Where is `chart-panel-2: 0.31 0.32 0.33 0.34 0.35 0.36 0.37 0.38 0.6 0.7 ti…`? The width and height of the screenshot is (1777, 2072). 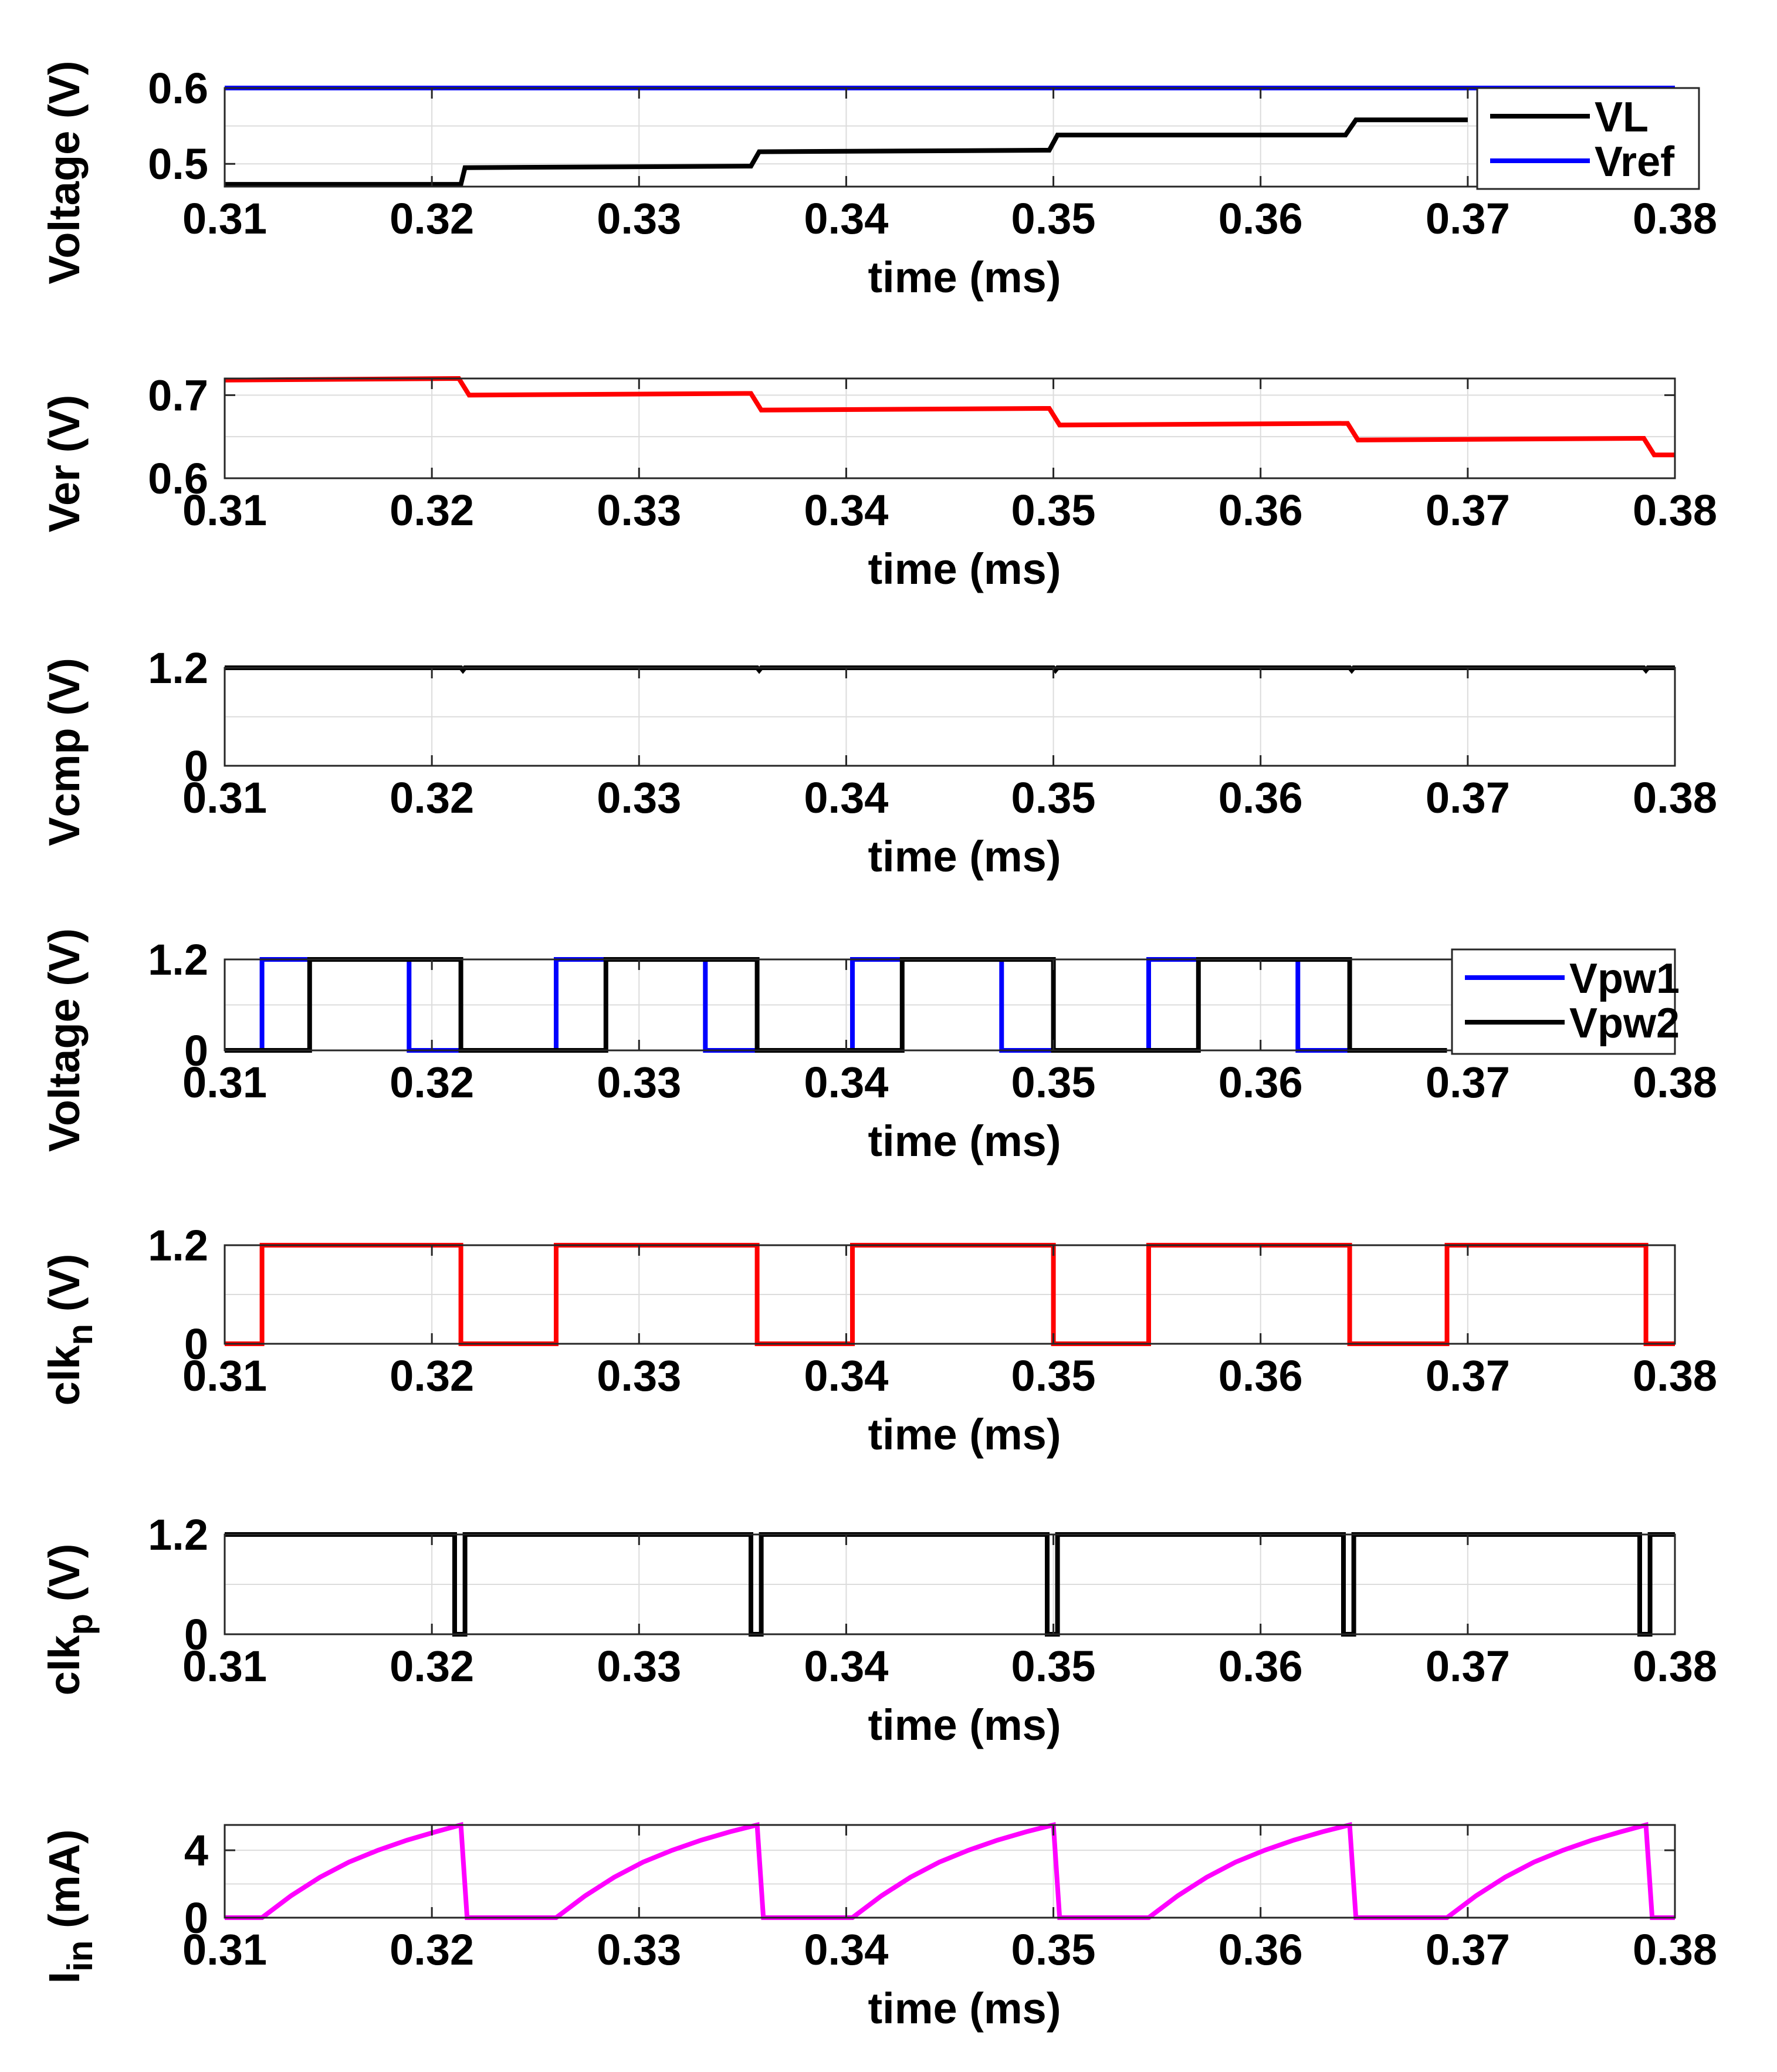 chart-panel-2: 0.31 0.32 0.33 0.34 0.35 0.36 0.37 0.38 0.6 0.7 ti… is located at coordinates (878, 482).